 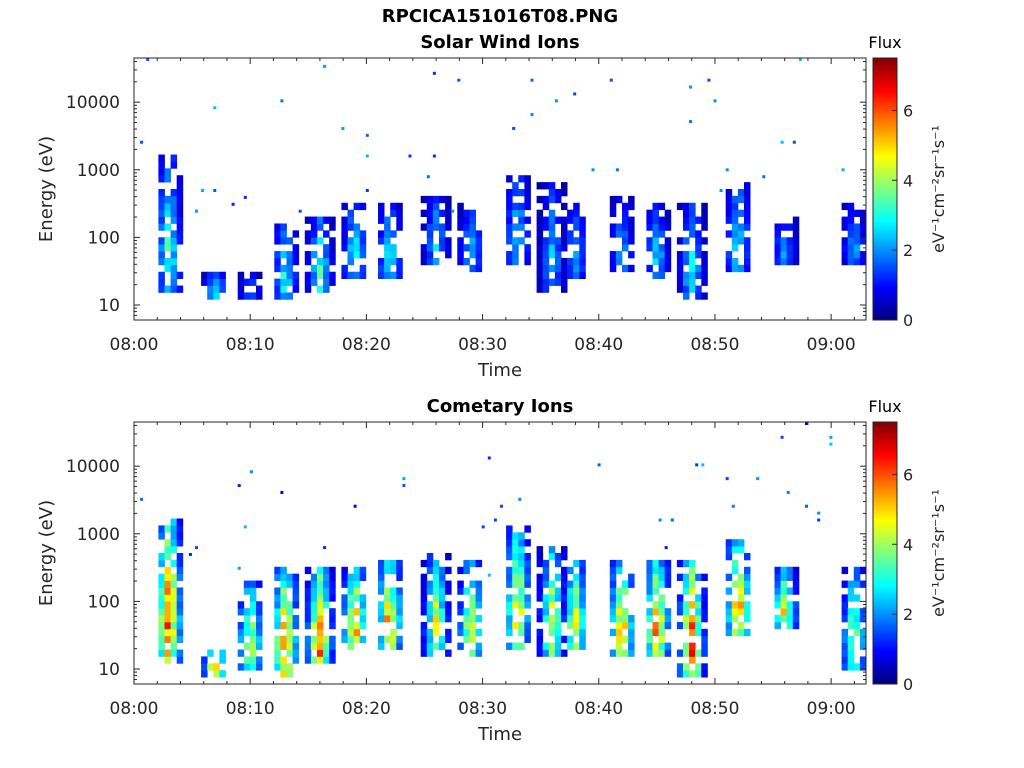 I want to click on page-title: RPCICA151016T08.PNG, so click(x=500, y=16).